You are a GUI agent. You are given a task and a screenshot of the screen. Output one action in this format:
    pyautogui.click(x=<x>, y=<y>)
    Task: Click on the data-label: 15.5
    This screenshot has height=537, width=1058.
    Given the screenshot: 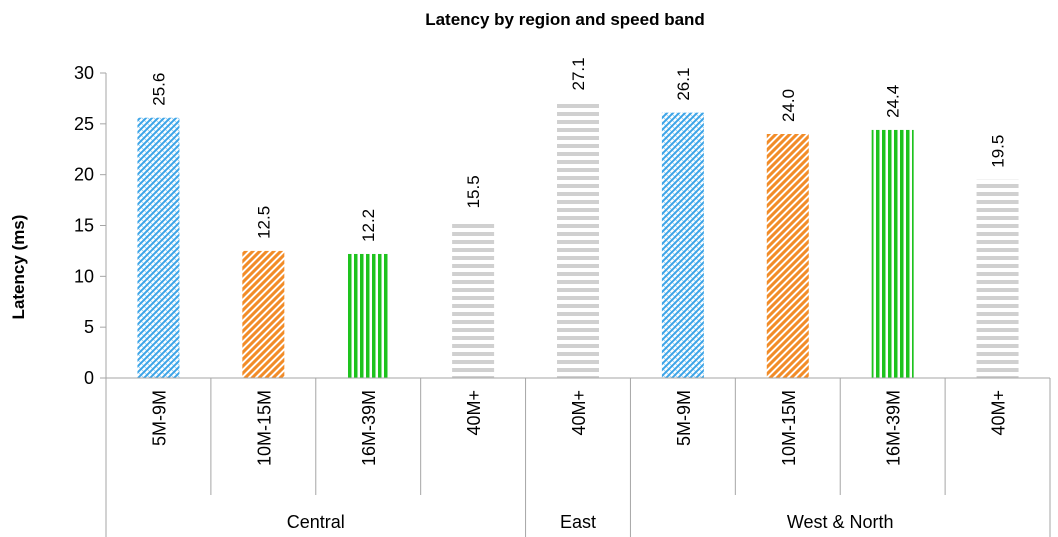 What is the action you would take?
    pyautogui.click(x=473, y=191)
    